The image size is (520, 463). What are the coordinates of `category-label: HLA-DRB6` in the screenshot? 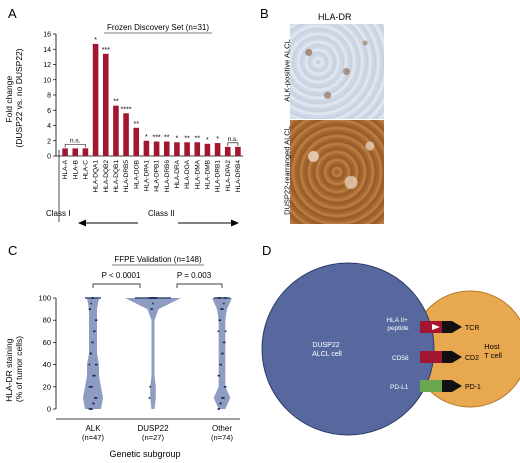 It's located at (167, 176).